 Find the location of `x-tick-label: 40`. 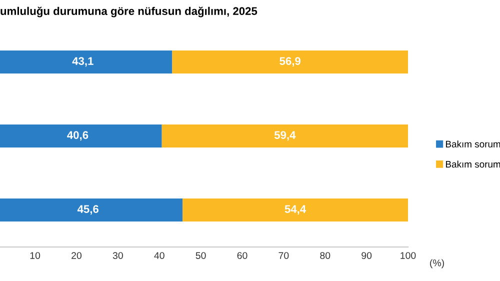

x-tick-label: 40 is located at coordinates (159, 255).